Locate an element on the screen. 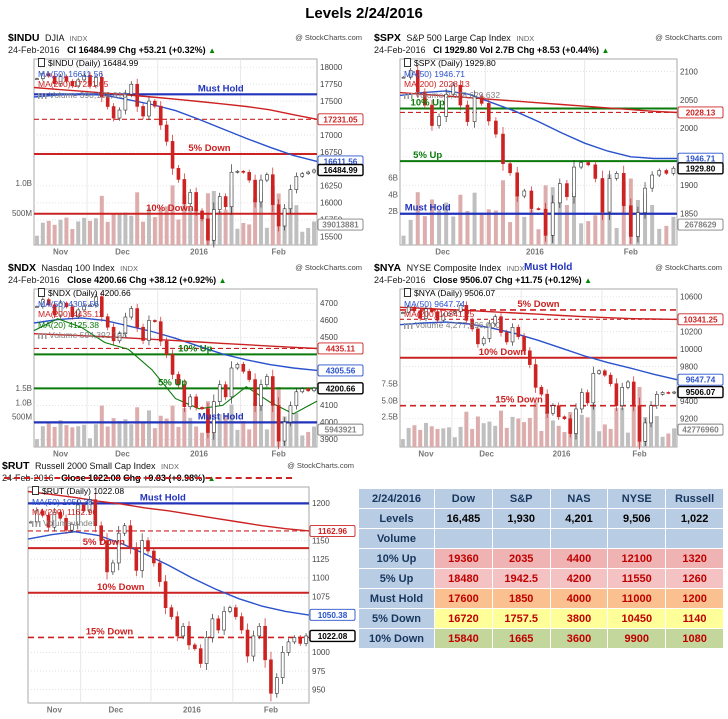 This screenshot has height=719, width=728. svg-text: Nov is located at coordinates (61, 252).